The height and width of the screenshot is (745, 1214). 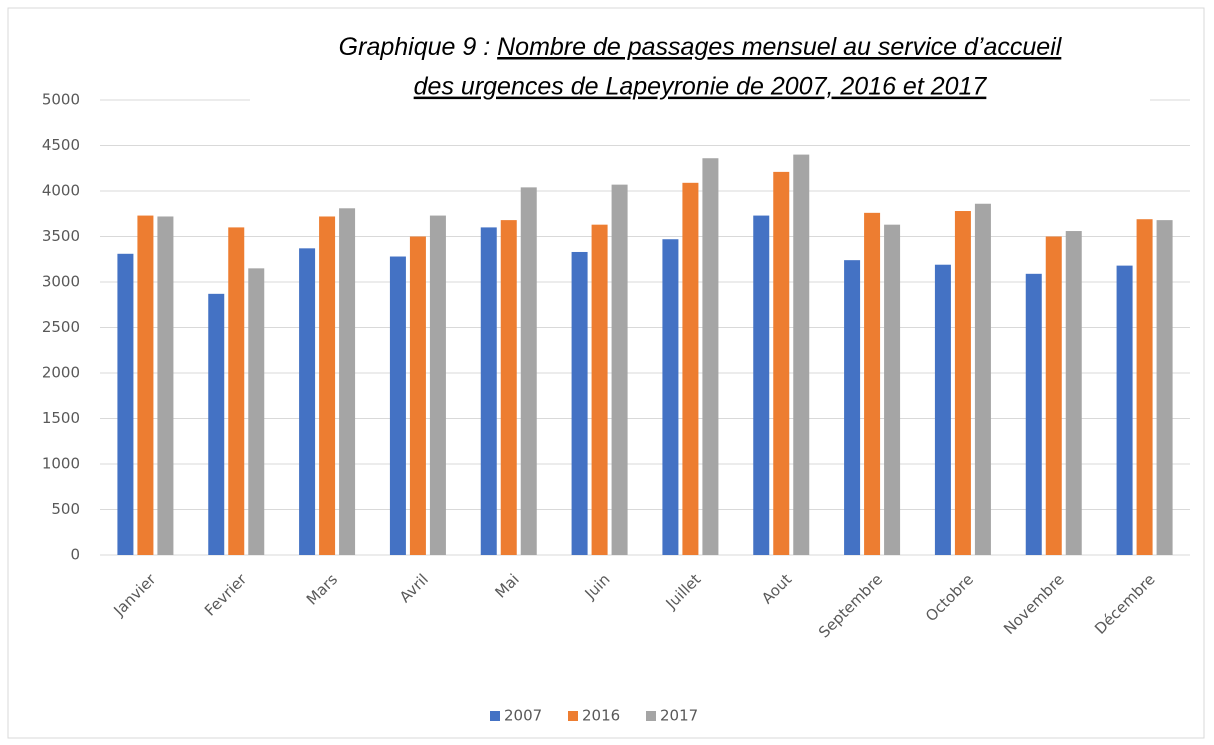 I want to click on y-tick-label: 1000, so click(x=61, y=464).